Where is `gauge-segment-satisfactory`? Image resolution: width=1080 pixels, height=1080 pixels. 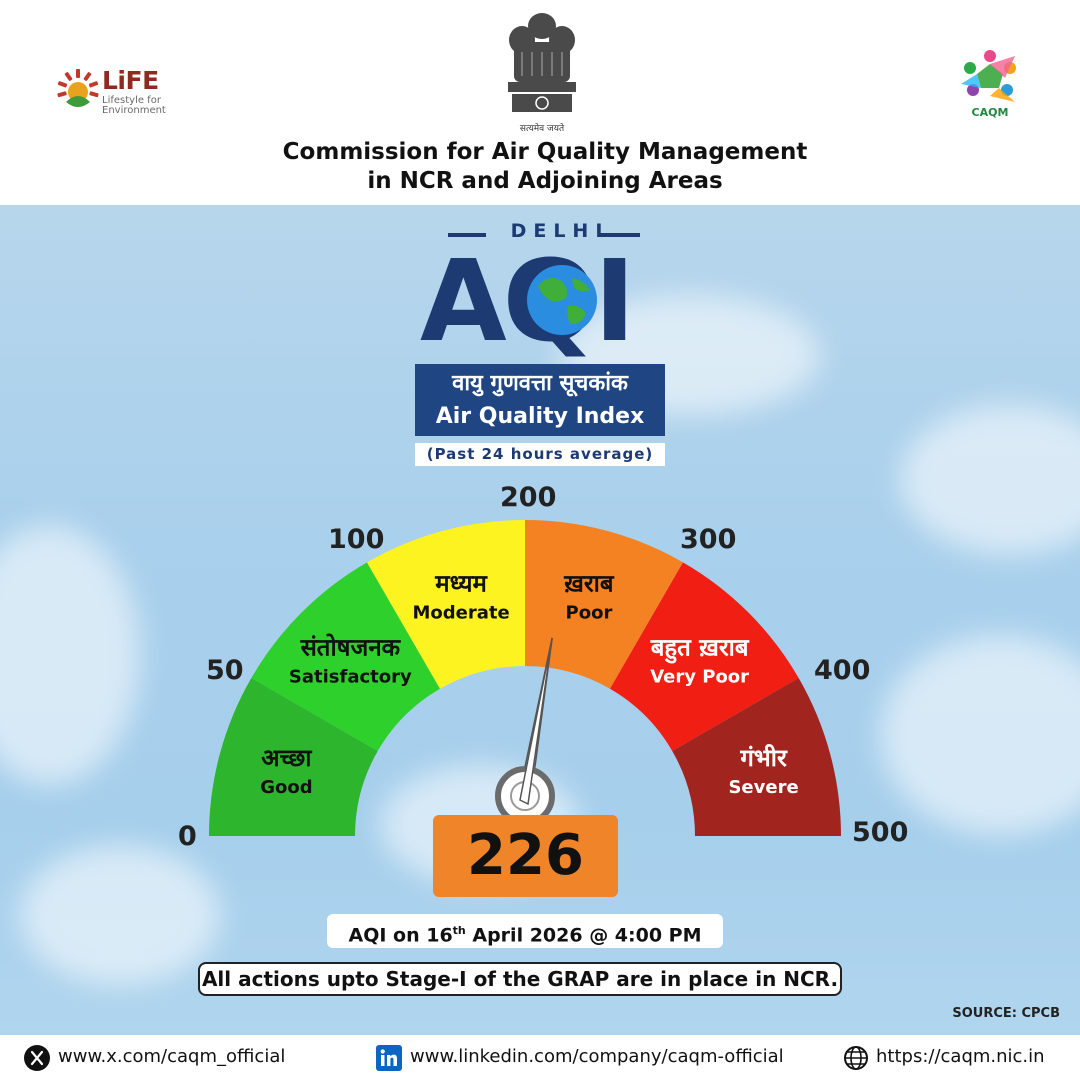 gauge-segment-satisfactory is located at coordinates (345, 656).